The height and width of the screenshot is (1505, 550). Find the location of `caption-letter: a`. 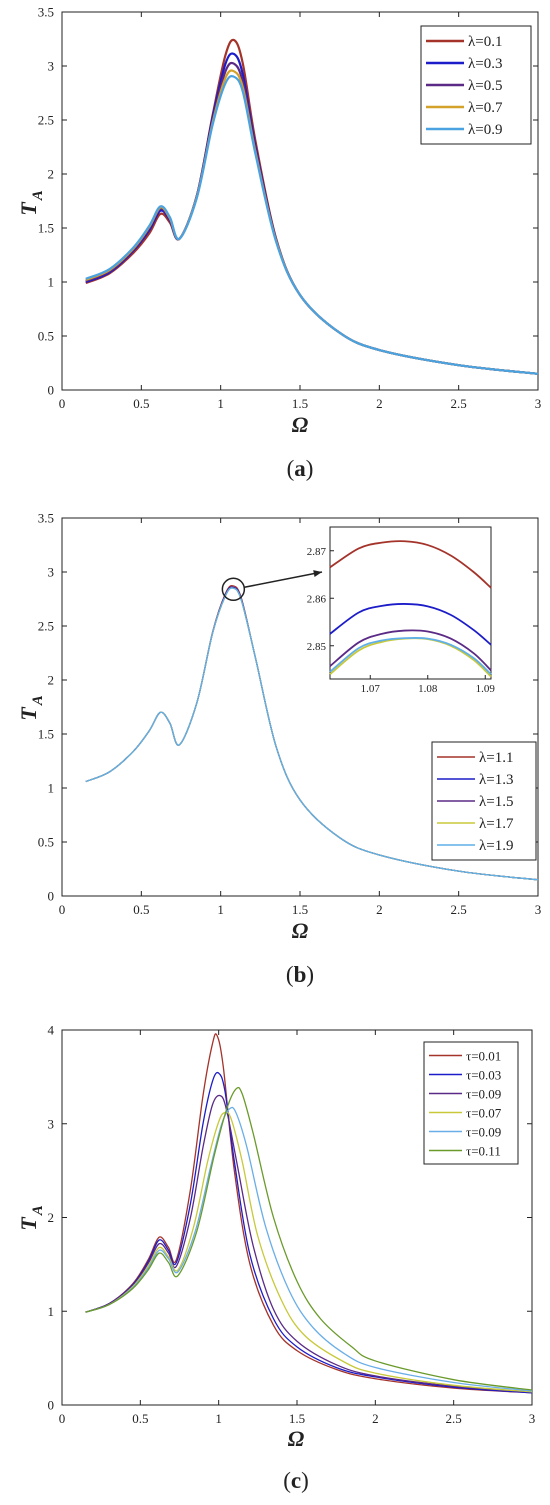

caption-letter: a is located at coordinates (300, 468).